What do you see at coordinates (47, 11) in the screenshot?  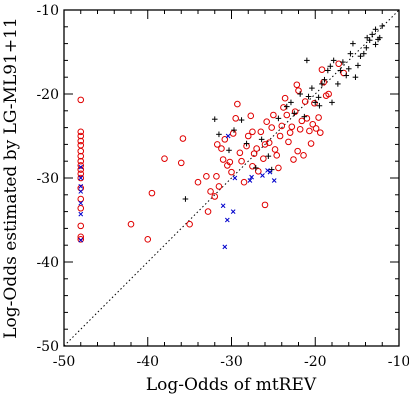 I see `y-tick-label: -10` at bounding box center [47, 11].